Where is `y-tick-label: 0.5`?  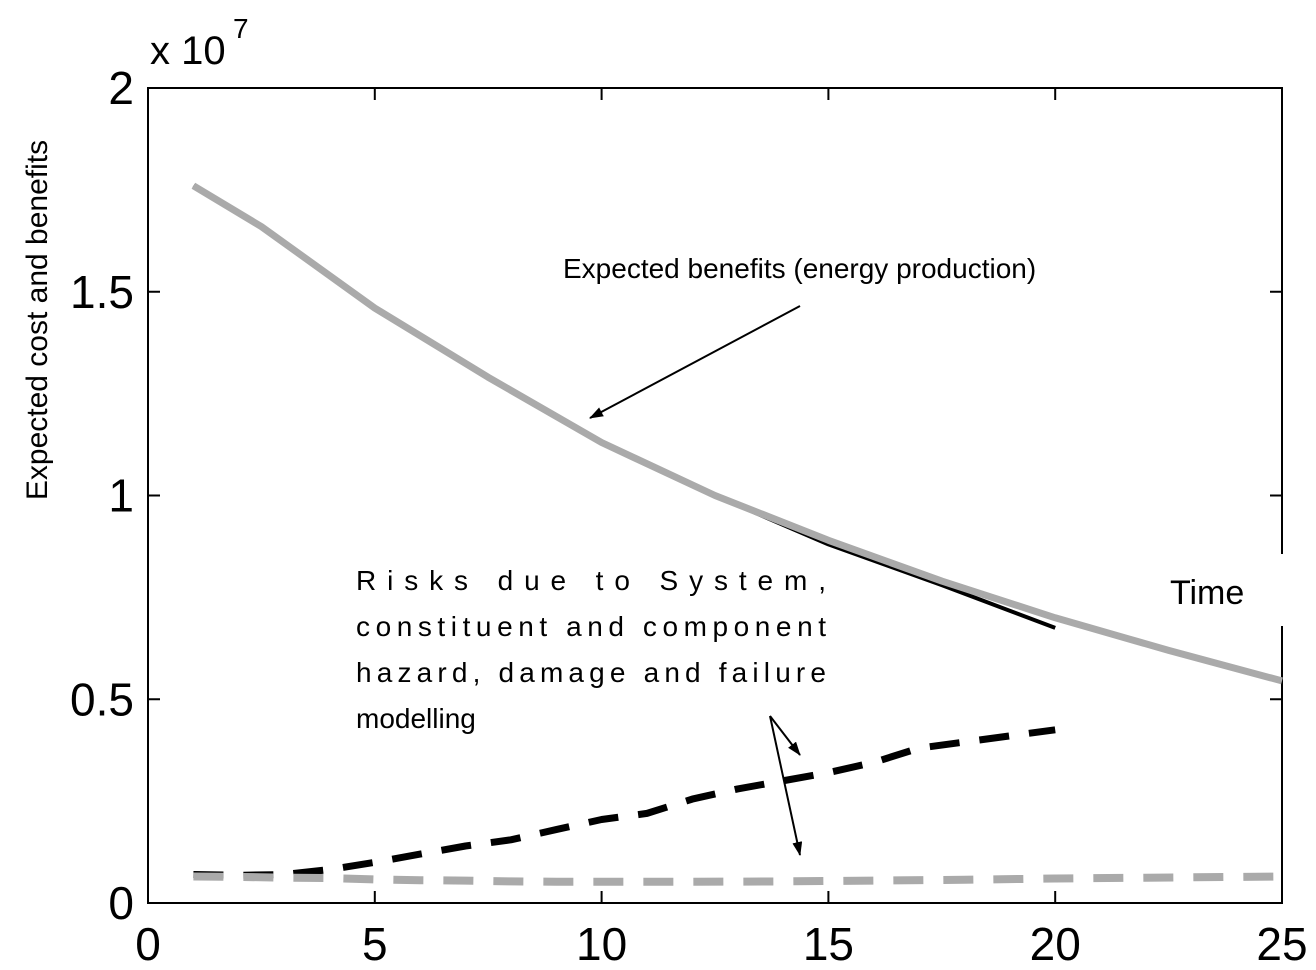 y-tick-label: 0.5 is located at coordinates (102, 699).